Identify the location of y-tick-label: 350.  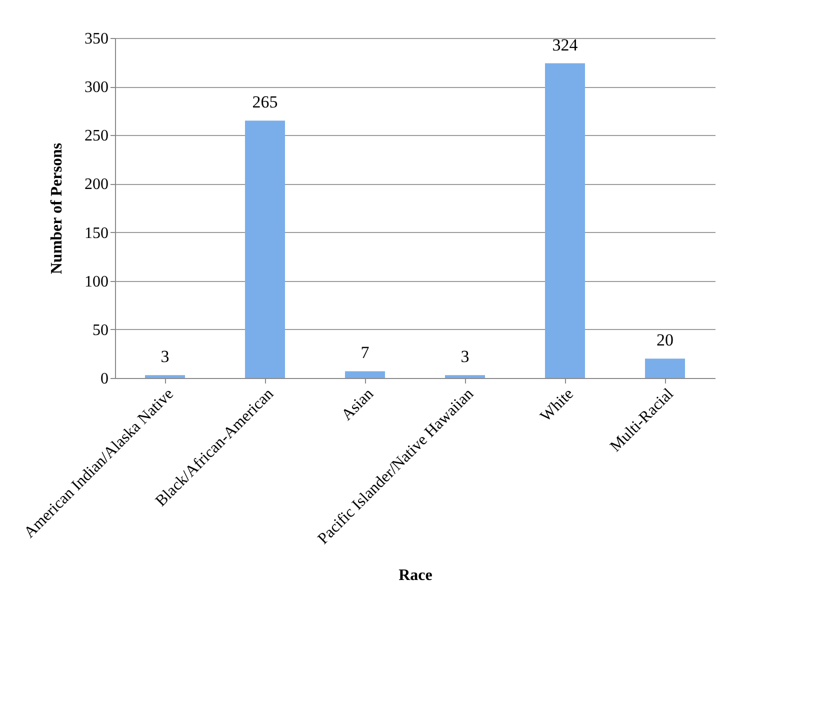
(96, 39).